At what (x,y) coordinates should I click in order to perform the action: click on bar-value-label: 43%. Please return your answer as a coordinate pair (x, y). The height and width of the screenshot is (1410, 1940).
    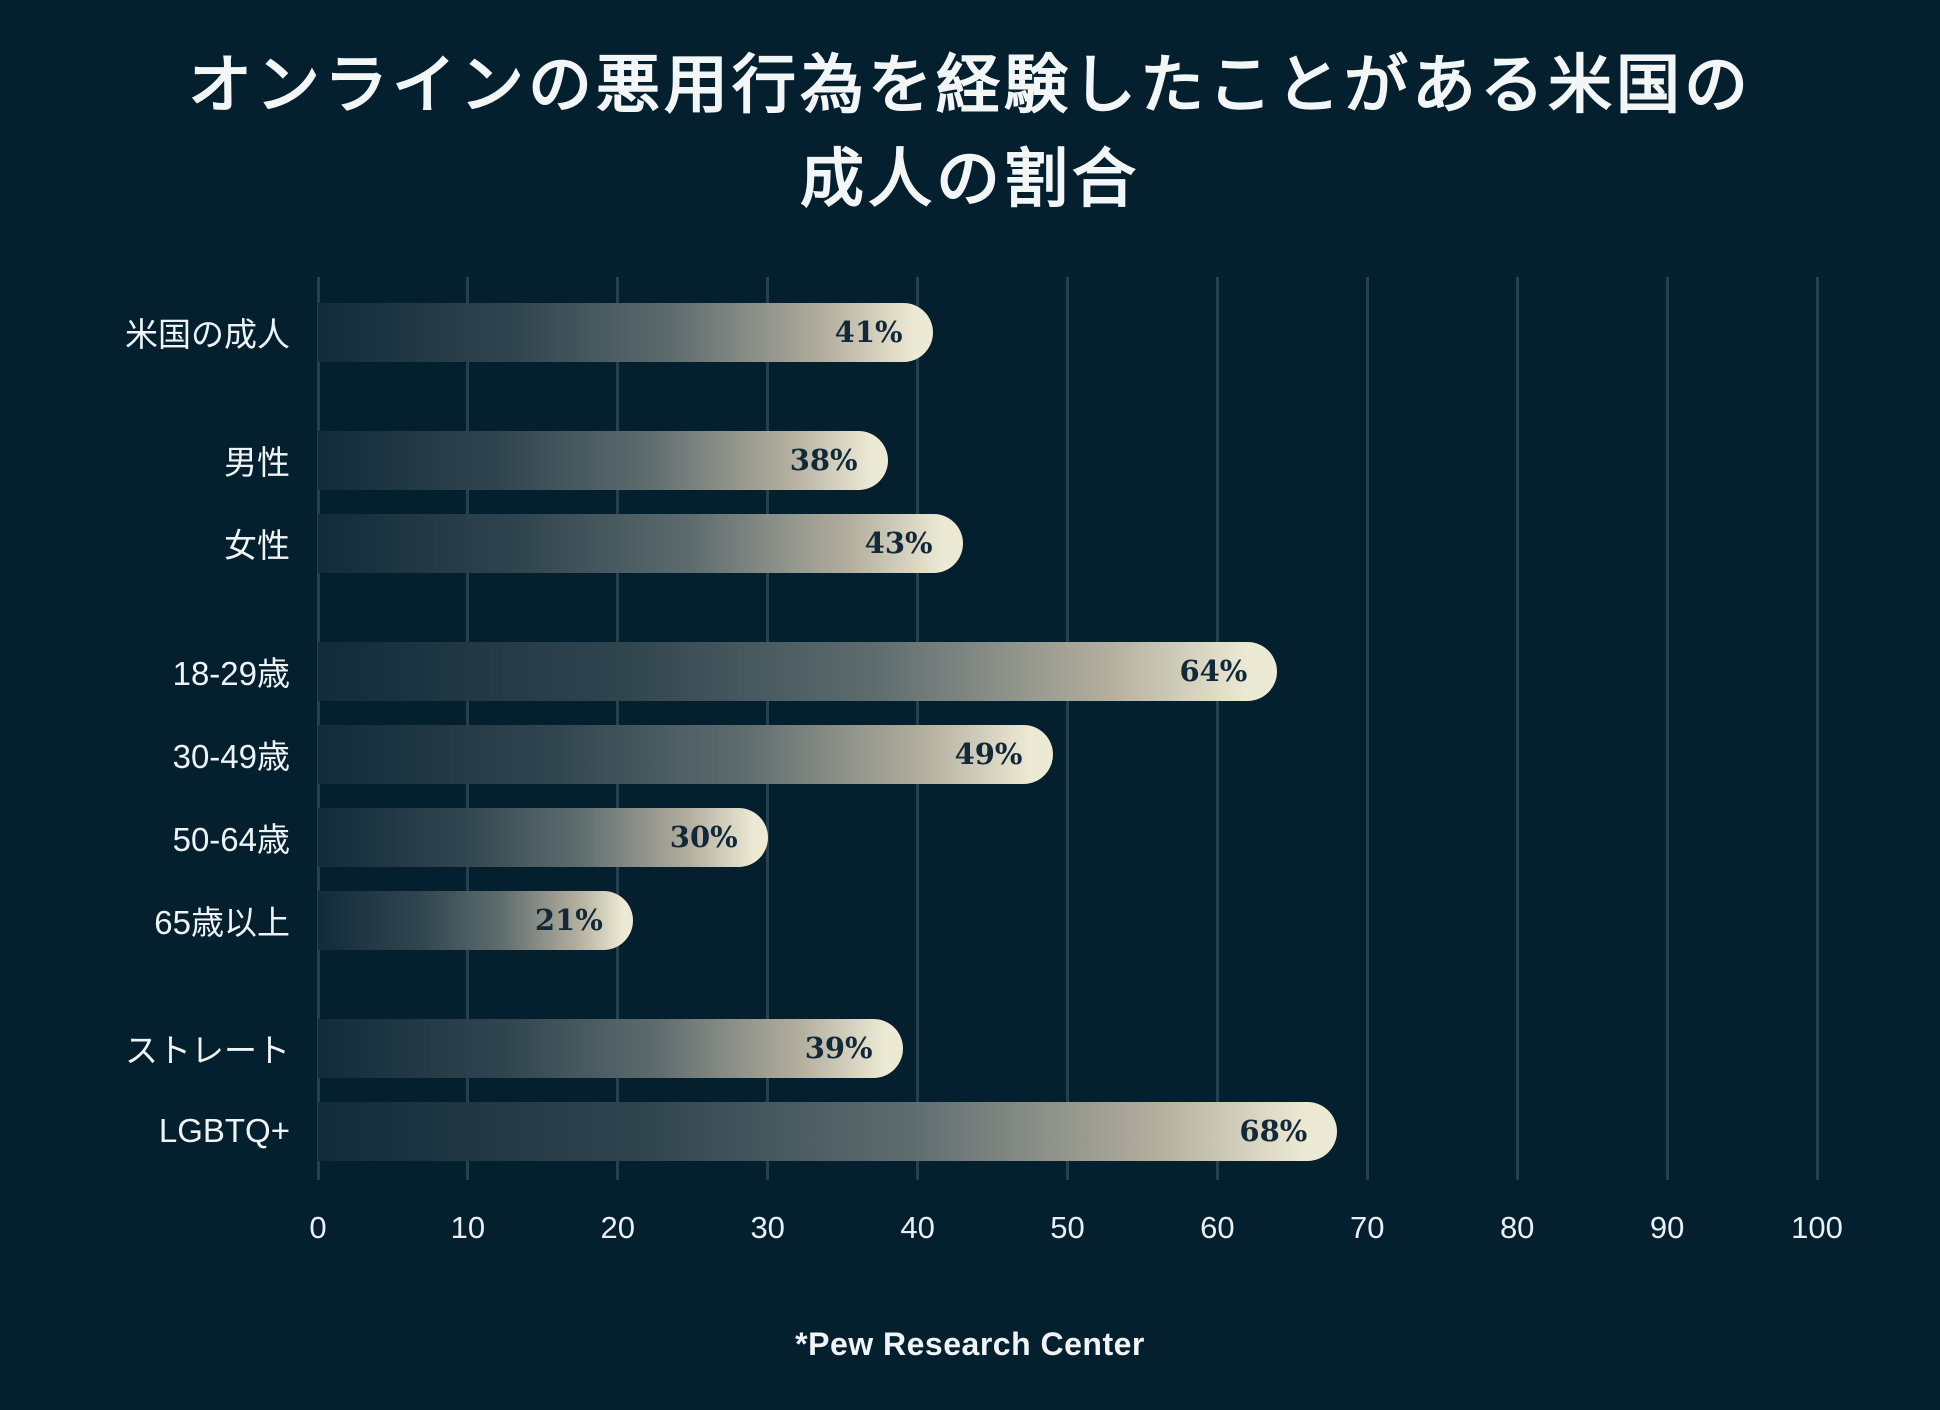
    Looking at the image, I should click on (898, 543).